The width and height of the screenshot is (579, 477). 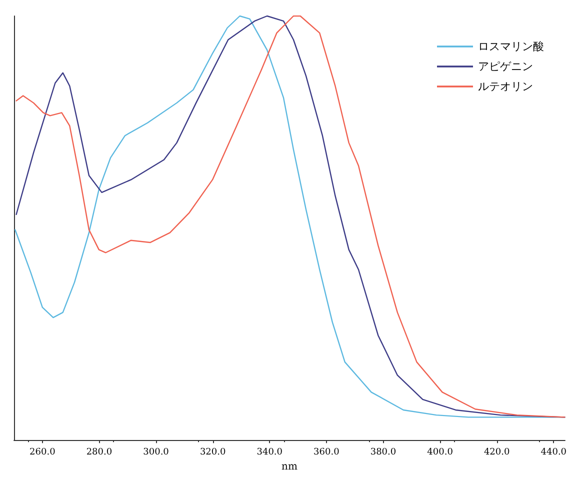 What do you see at coordinates (505, 86) in the screenshot?
I see `legend-label: ルテオリン` at bounding box center [505, 86].